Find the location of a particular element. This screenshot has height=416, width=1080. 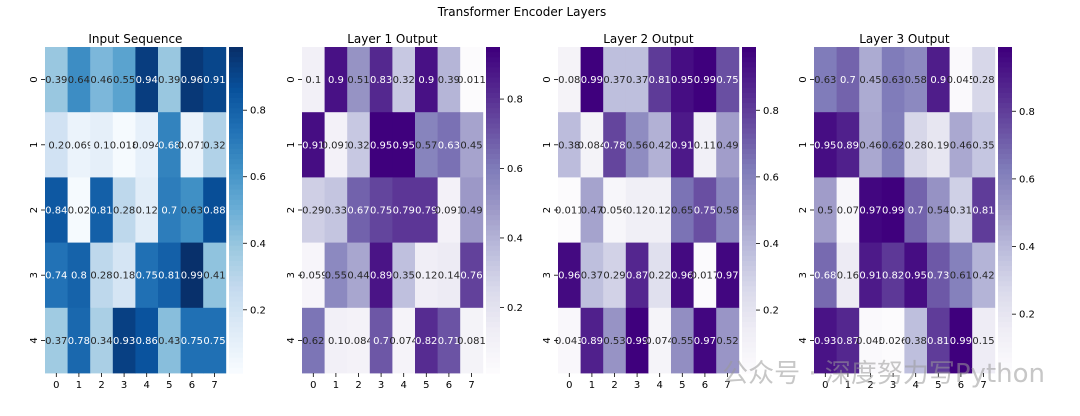

cell-label: 0.045 is located at coordinates (961, 80).